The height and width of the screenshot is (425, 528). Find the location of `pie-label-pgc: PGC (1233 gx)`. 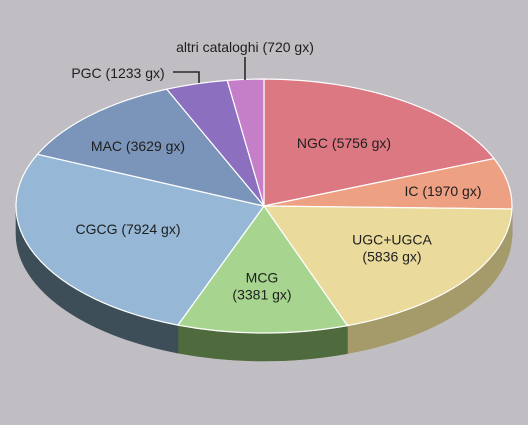

pie-label-pgc: PGC (1233 gx) is located at coordinates (117, 73).